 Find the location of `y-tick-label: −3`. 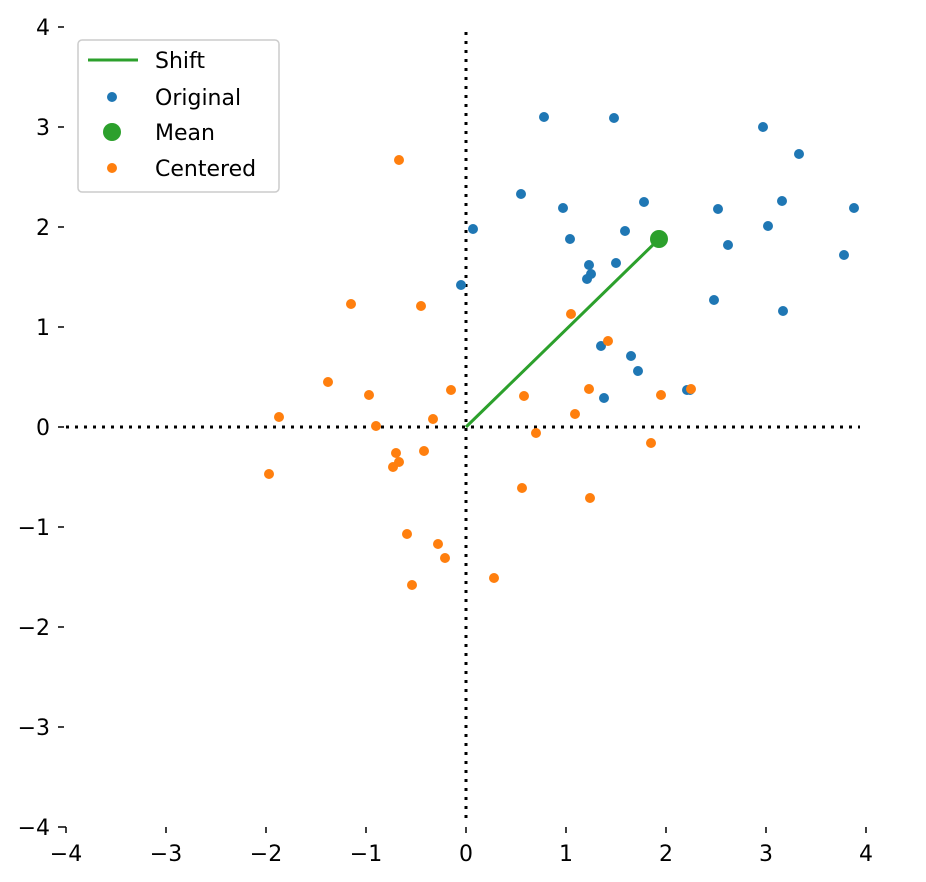

y-tick-label: −3 is located at coordinates (34, 728).